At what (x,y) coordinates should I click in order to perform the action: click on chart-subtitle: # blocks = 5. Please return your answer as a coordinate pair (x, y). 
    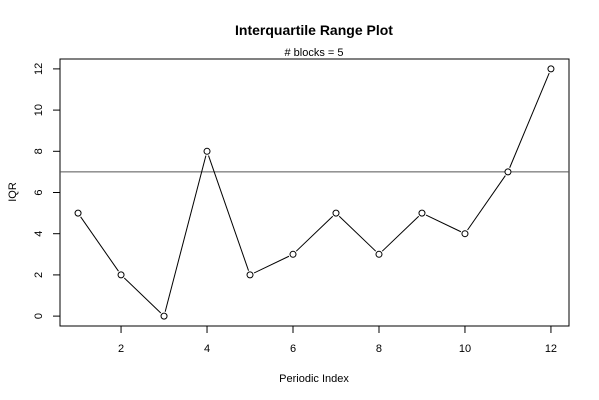
    Looking at the image, I should click on (313, 53).